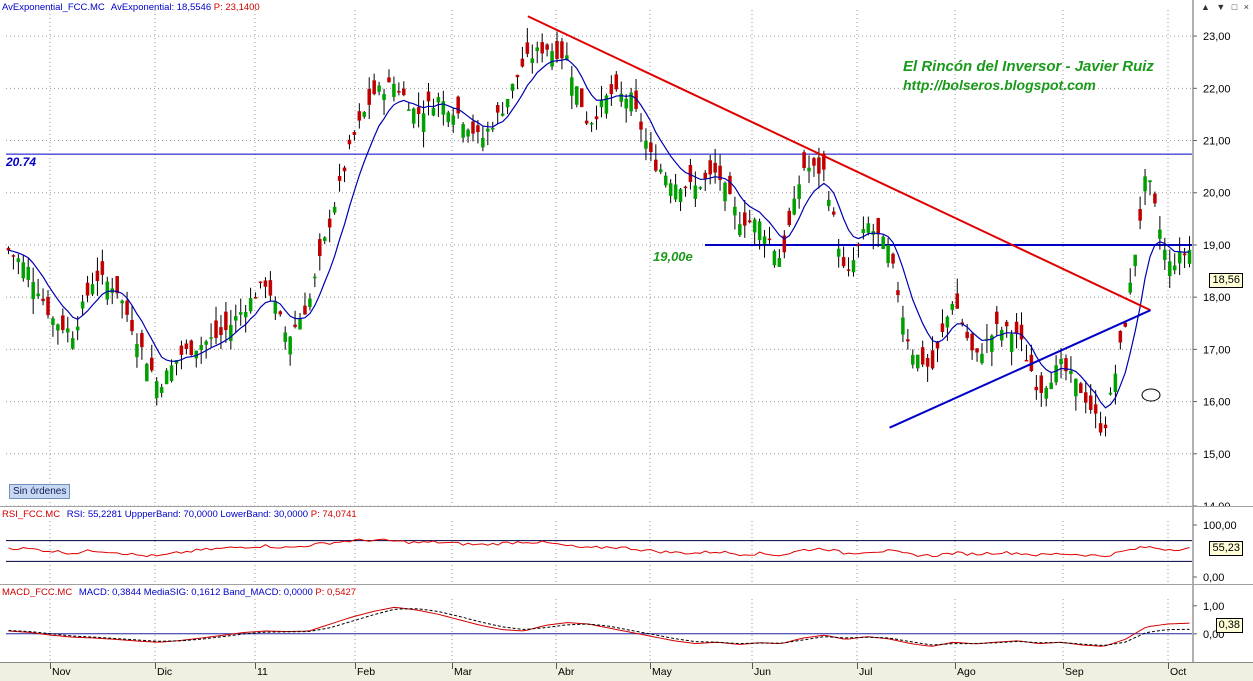 The width and height of the screenshot is (1253, 681). What do you see at coordinates (626, 671) in the screenshot?
I see `time-axis: Nov Dic 11 Feb Mar Abr May Jun Jul Ago Sep Oct` at bounding box center [626, 671].